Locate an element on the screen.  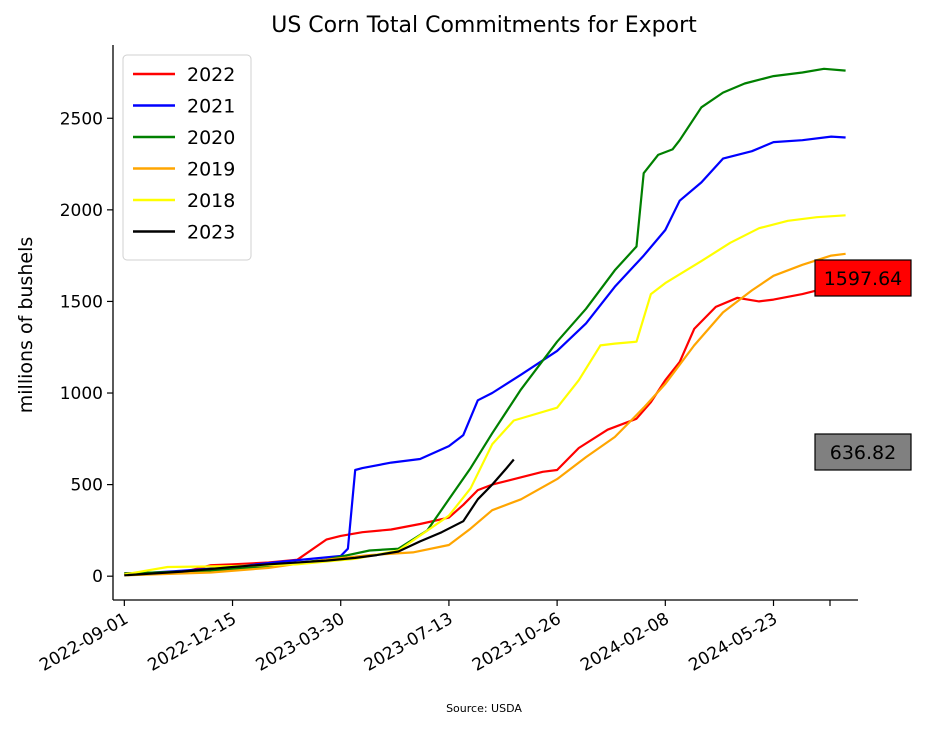
x-tick-label: 2024-05-23 is located at coordinates (733, 642).